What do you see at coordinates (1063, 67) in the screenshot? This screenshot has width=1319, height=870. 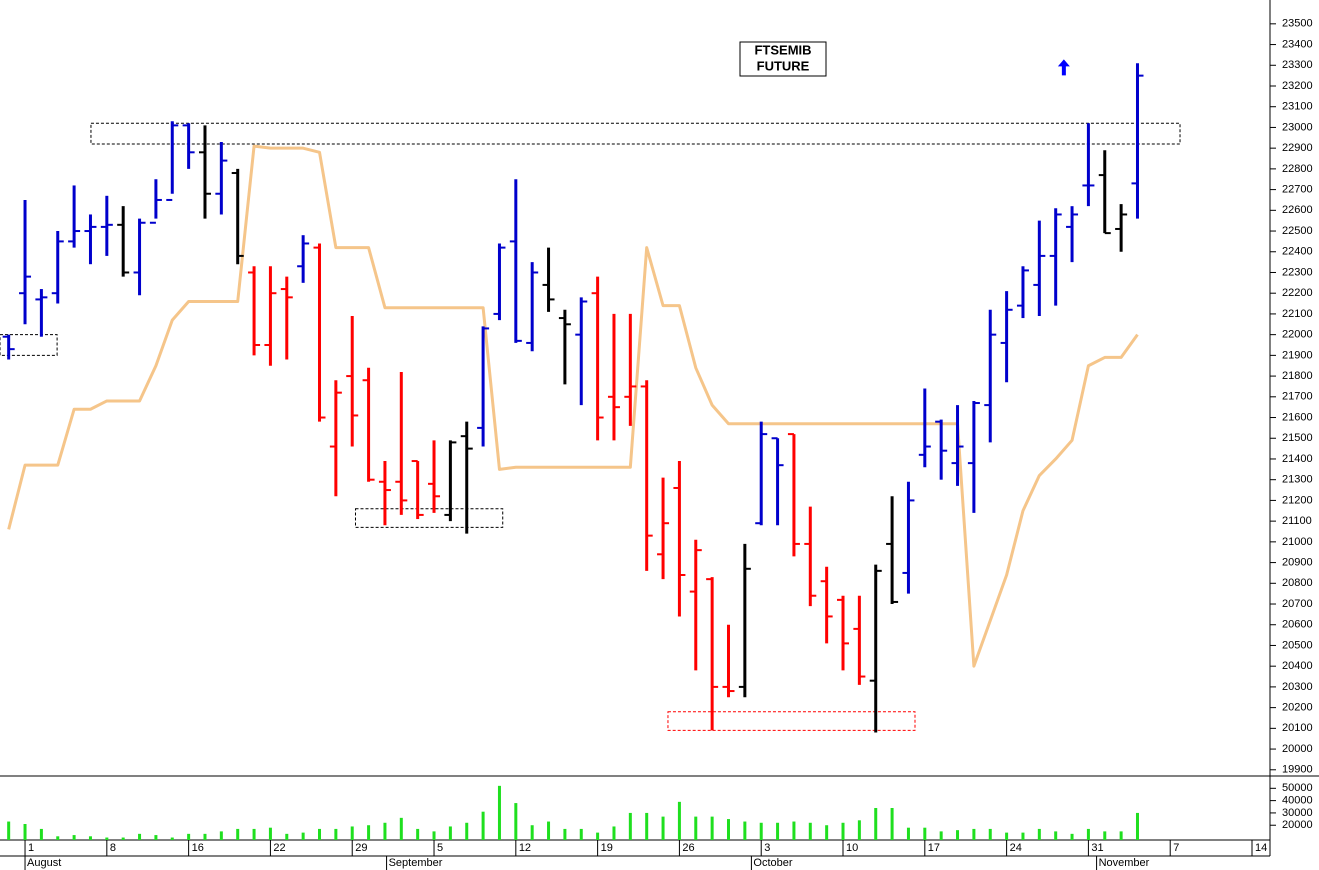 I see `signal-arrow` at bounding box center [1063, 67].